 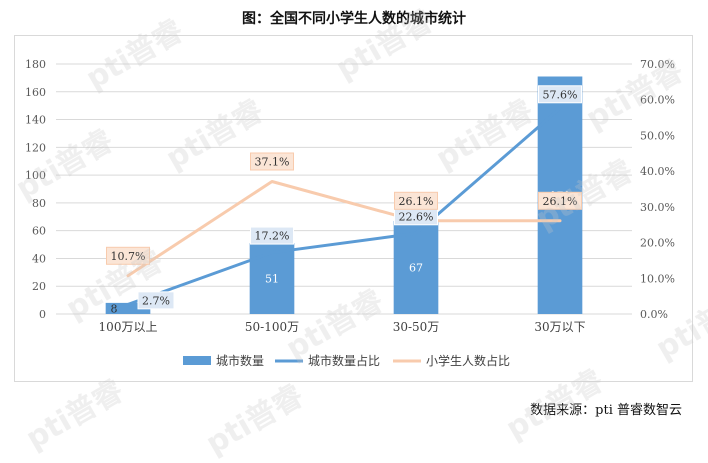 I want to click on bar-value-label: 51, so click(x=272, y=279).